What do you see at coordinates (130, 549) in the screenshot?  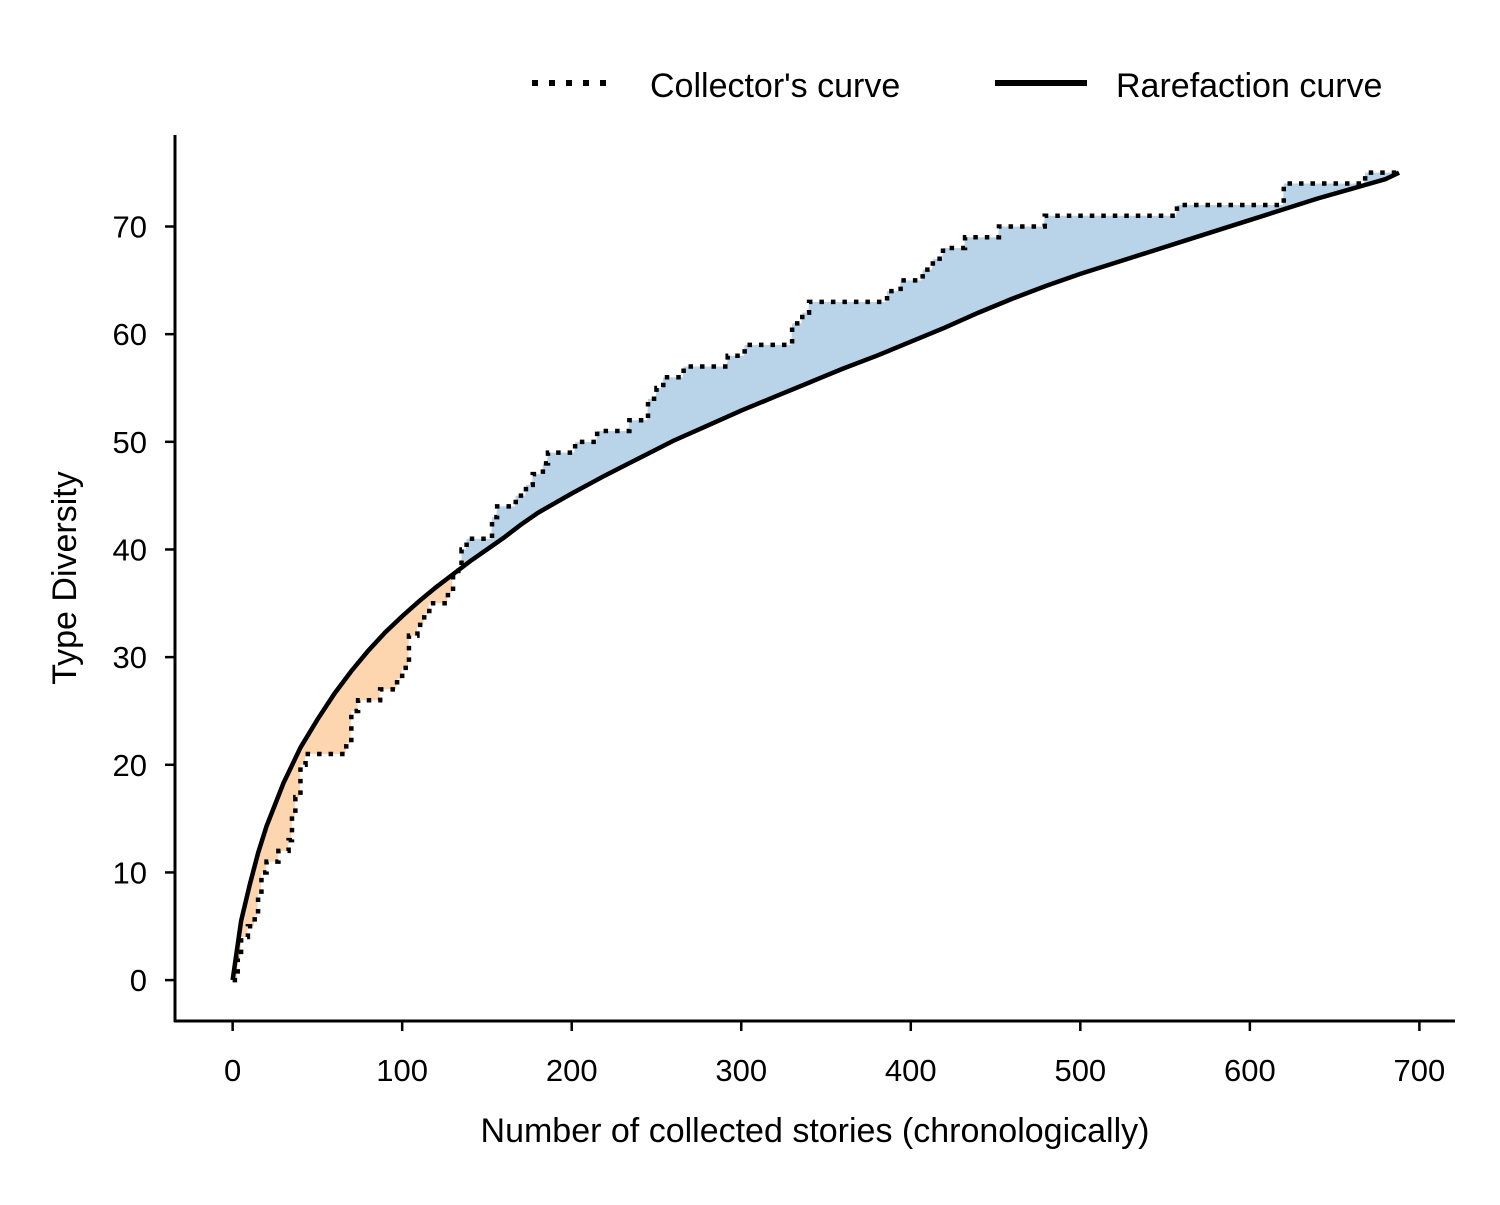 I see `y-tick-label: 40` at bounding box center [130, 549].